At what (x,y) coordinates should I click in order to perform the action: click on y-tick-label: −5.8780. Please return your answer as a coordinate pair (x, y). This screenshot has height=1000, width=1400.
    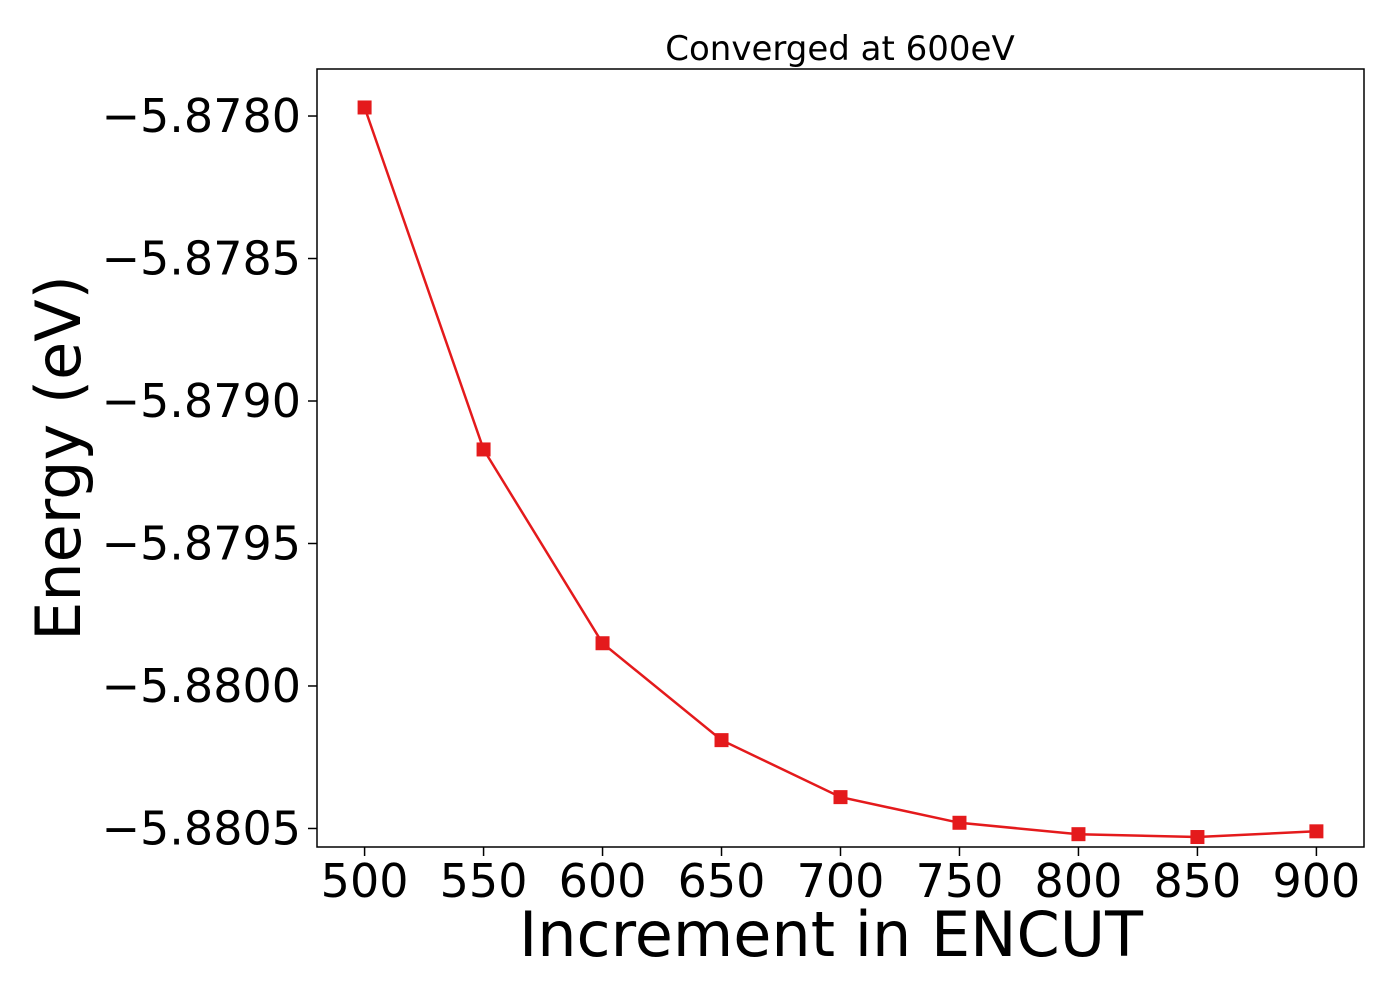
    Looking at the image, I should click on (202, 116).